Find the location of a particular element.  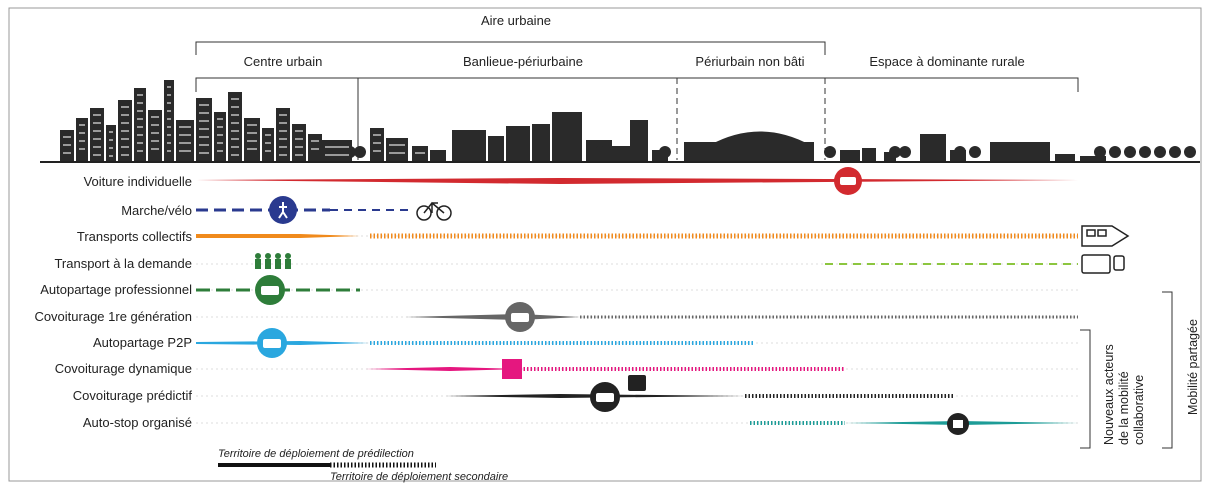

label-autopartage-p2p: Autopartage P2P is located at coordinates (142, 342).